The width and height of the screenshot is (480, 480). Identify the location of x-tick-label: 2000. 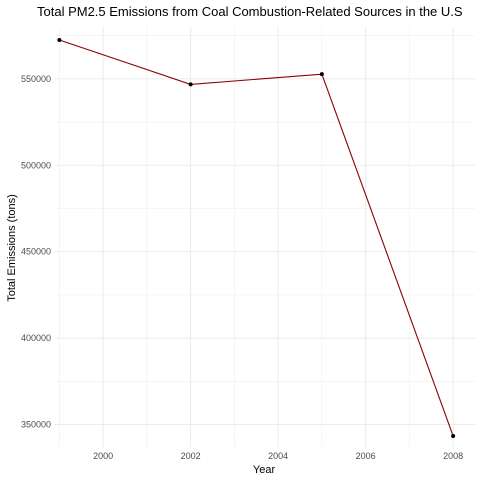
(103, 456).